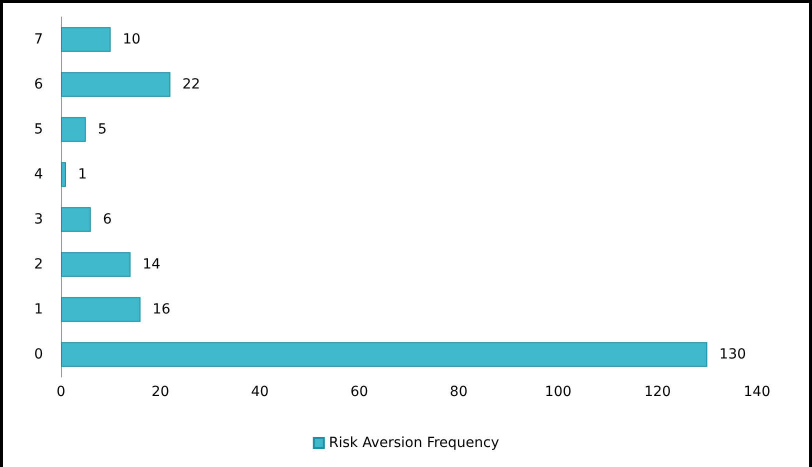 Image resolution: width=812 pixels, height=467 pixels. Describe the element at coordinates (38, 40) in the screenshot. I see `y-tick-label: 7` at that location.